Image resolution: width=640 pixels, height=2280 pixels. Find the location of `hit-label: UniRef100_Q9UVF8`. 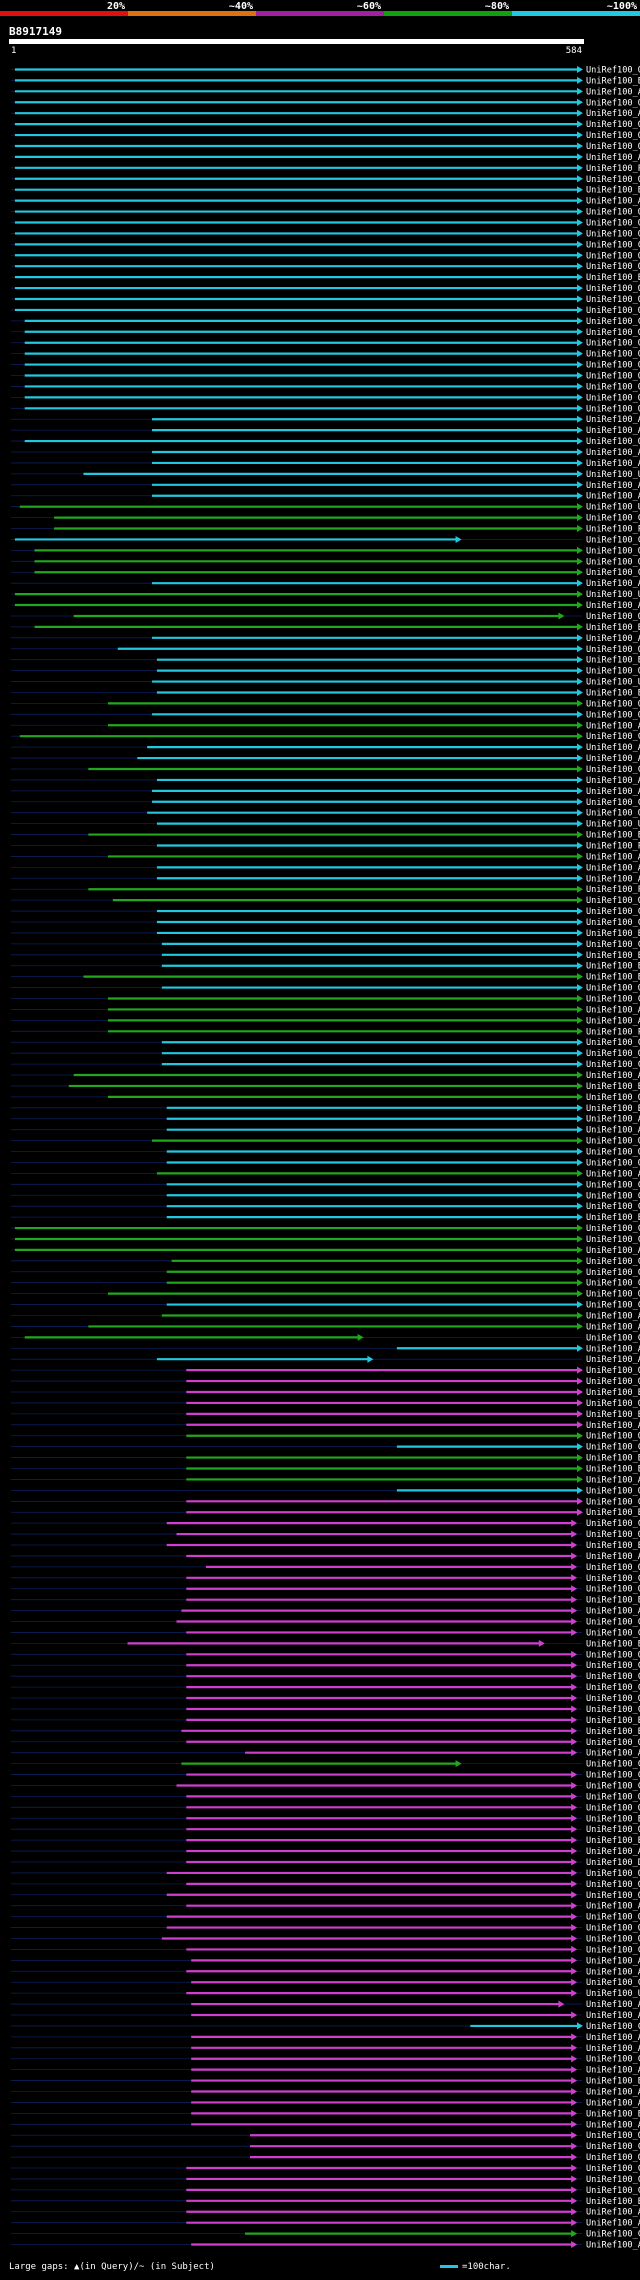

hit-label: UniRef100_Q9UVF8 is located at coordinates (613, 1142).